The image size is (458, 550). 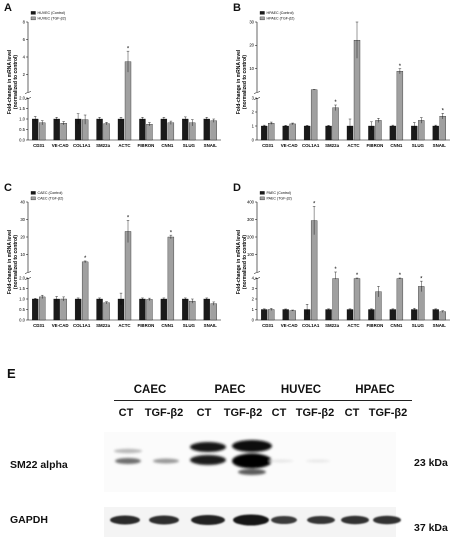 What do you see at coordinates (103, 145) in the screenshot?
I see `x-category-label: SM22a` at bounding box center [103, 145].